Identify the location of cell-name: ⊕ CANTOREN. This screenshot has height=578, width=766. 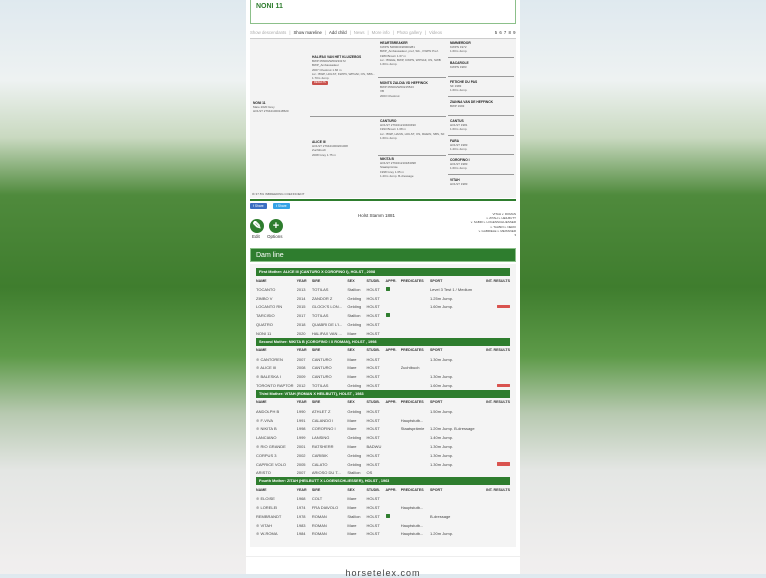
(276, 359).